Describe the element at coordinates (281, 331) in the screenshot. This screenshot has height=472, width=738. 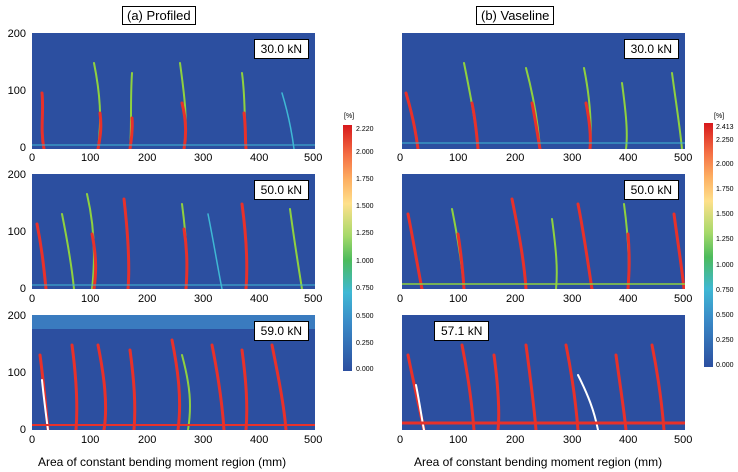
I see `load-label: 59.0 kN` at that location.